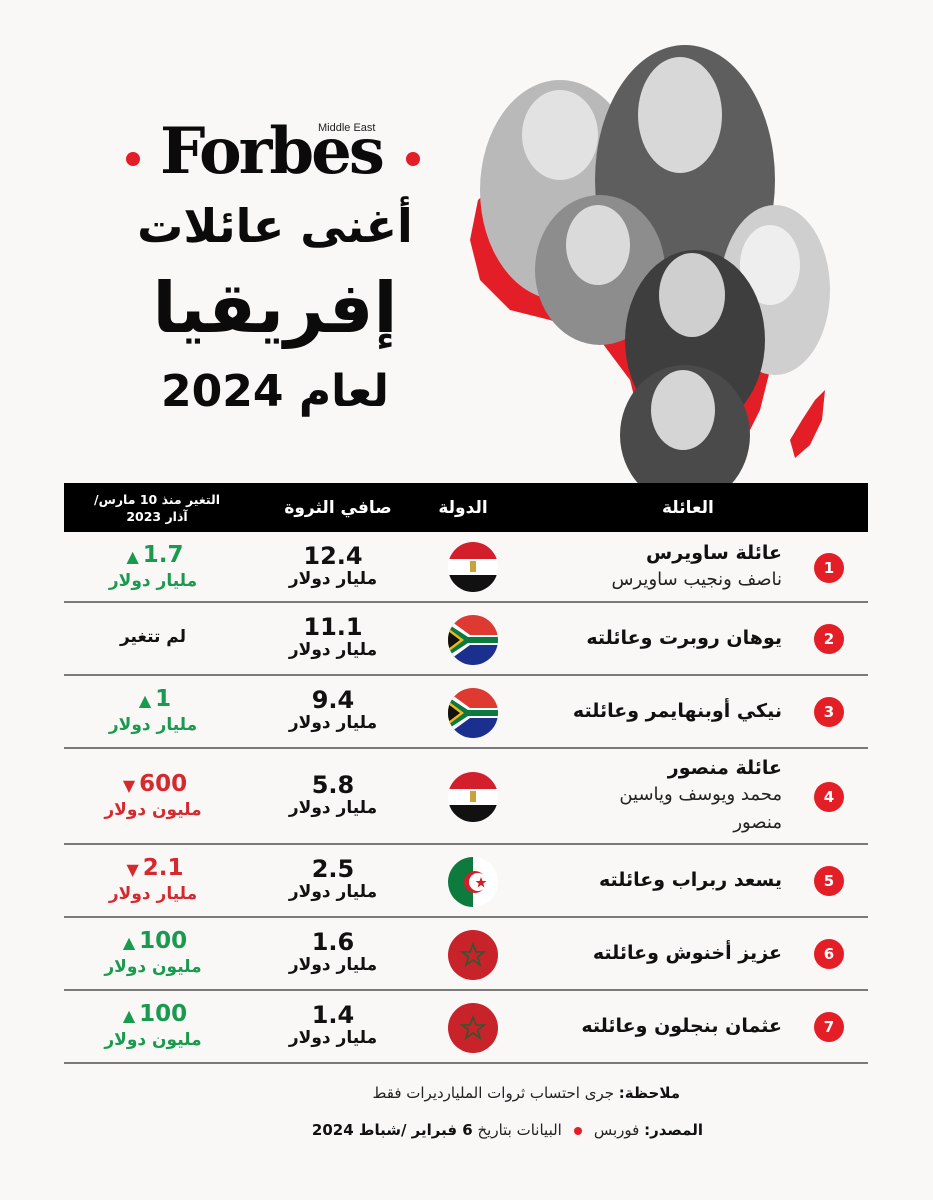 This screenshot has height=1200, width=933. Describe the element at coordinates (347, 128) in the screenshot. I see `brand-subtitle: Middle East` at that location.